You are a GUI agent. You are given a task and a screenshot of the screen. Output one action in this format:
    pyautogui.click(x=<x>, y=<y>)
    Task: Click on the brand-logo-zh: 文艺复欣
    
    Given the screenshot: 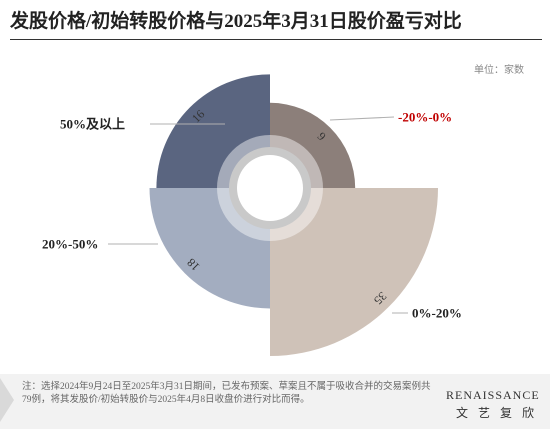 What is the action you would take?
    pyautogui.click(x=500, y=413)
    